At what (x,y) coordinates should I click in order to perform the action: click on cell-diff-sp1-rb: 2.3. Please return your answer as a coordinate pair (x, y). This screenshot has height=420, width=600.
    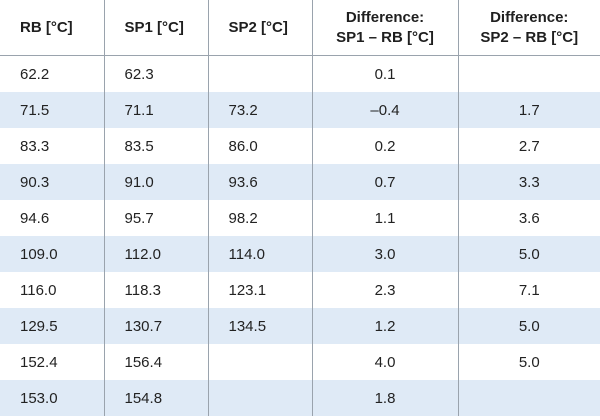
    Looking at the image, I should click on (385, 290).